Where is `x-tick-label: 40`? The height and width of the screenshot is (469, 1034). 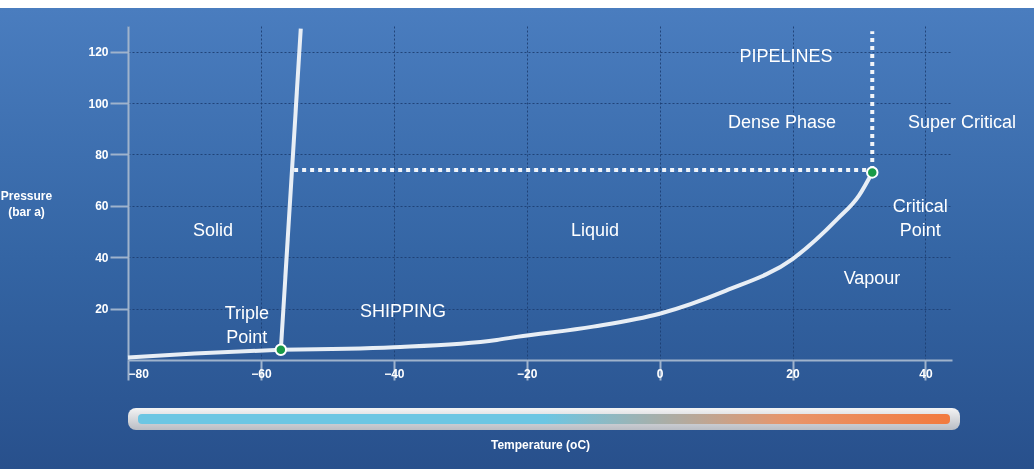 x-tick-label: 40 is located at coordinates (926, 373).